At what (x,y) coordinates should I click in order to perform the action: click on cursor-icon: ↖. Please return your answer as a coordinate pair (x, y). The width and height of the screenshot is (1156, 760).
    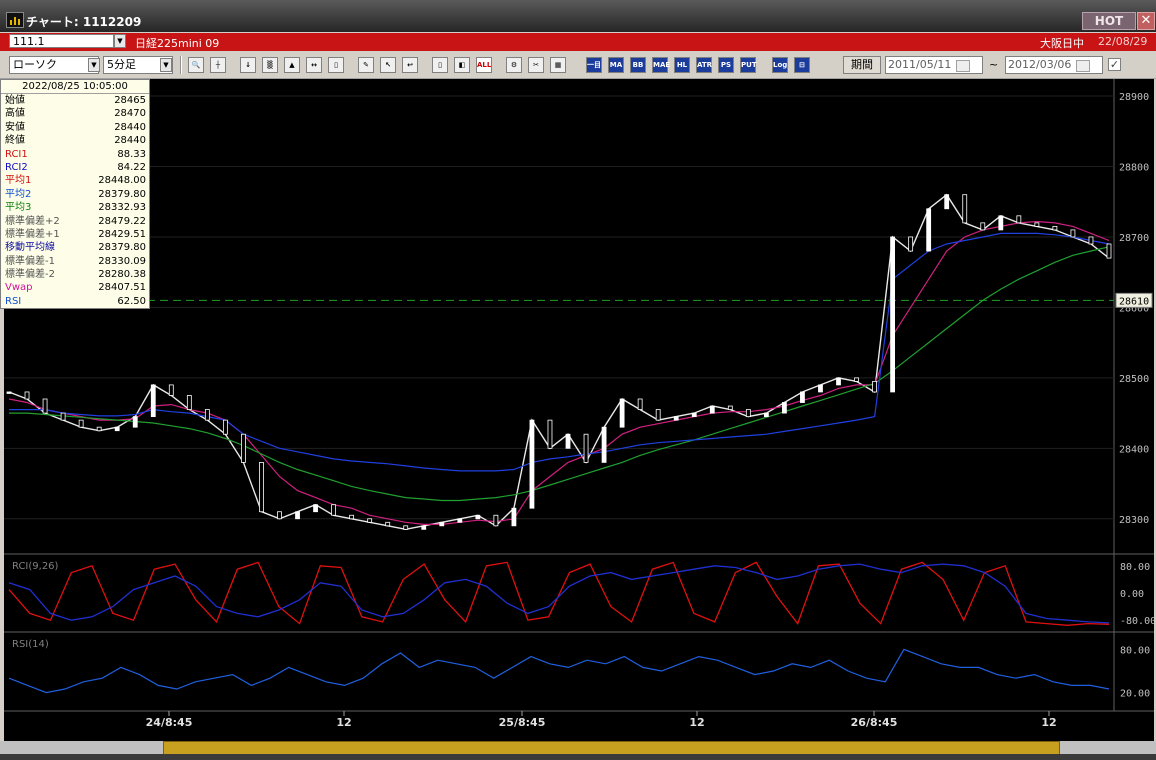
    Looking at the image, I should click on (388, 65).